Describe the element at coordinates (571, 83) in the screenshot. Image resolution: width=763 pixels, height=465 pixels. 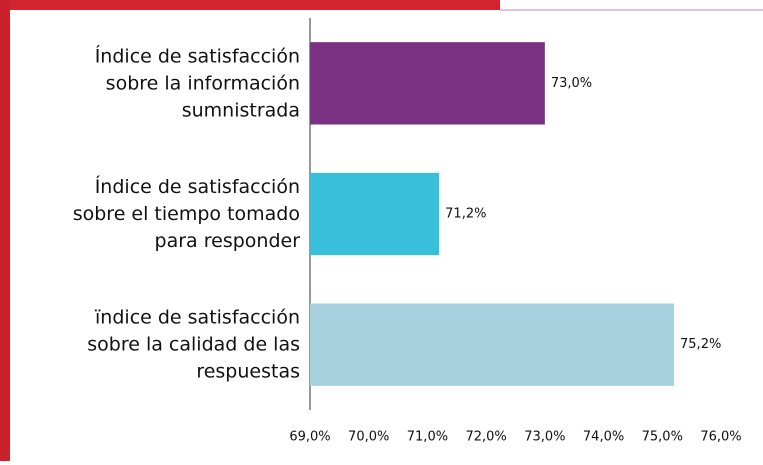
I see `value-label: 73,0%` at that location.